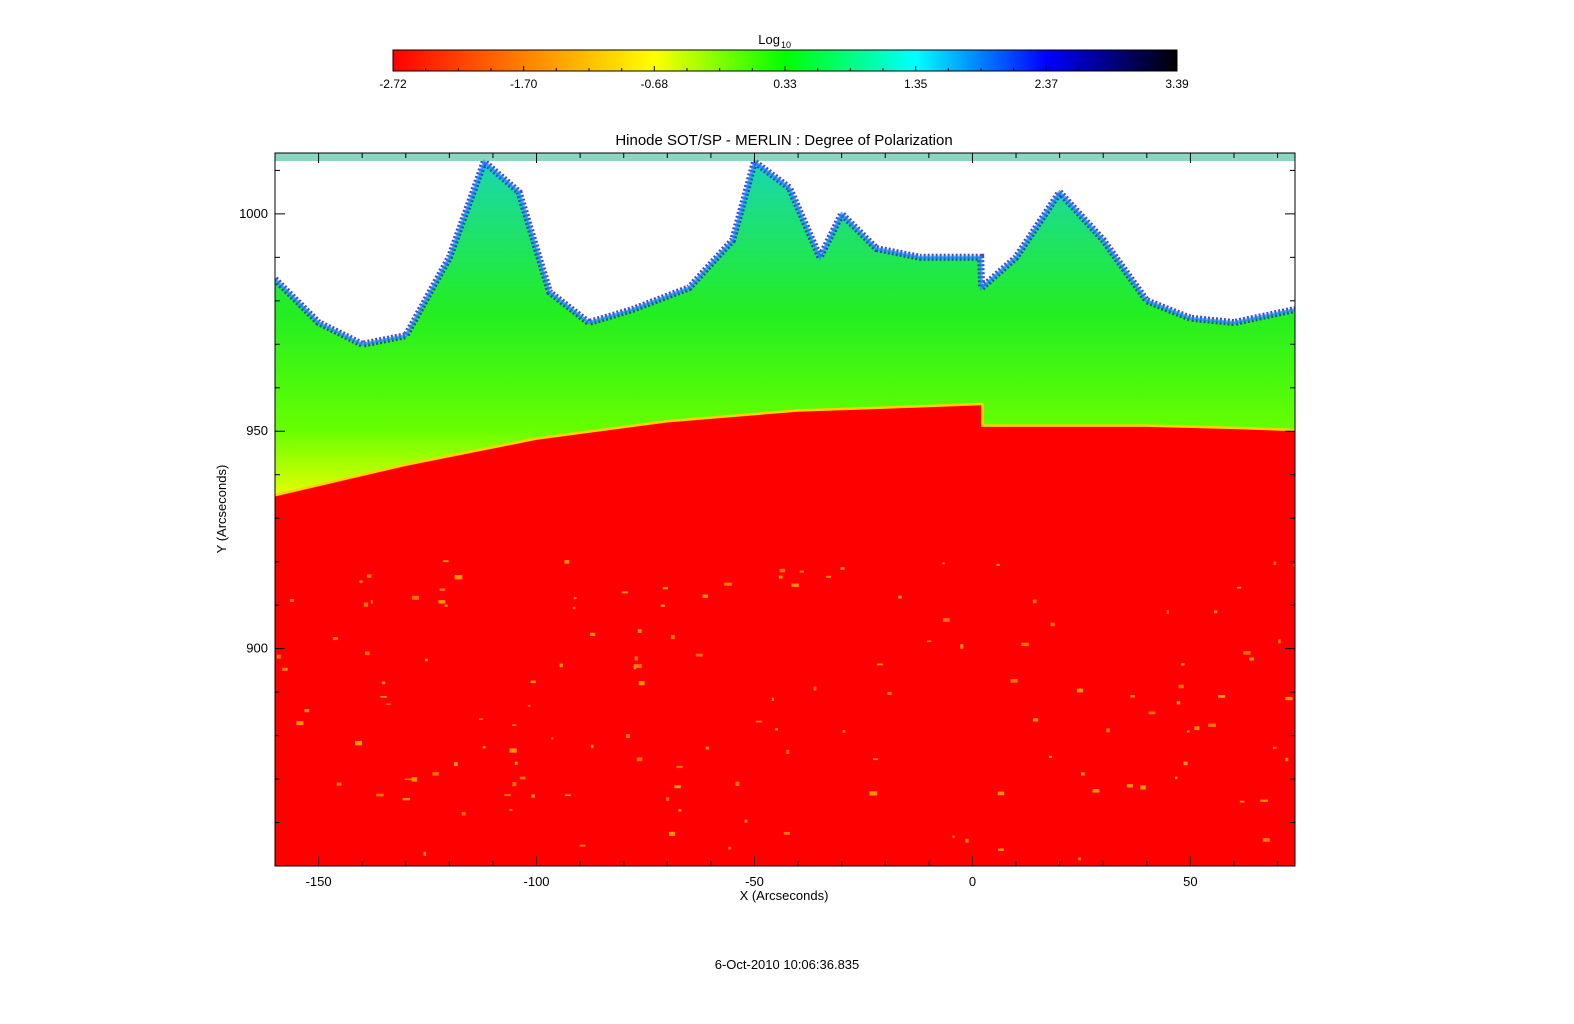 The width and height of the screenshot is (1574, 1024). What do you see at coordinates (524, 84) in the screenshot?
I see `colorbar-tick-label: -1.70` at bounding box center [524, 84].